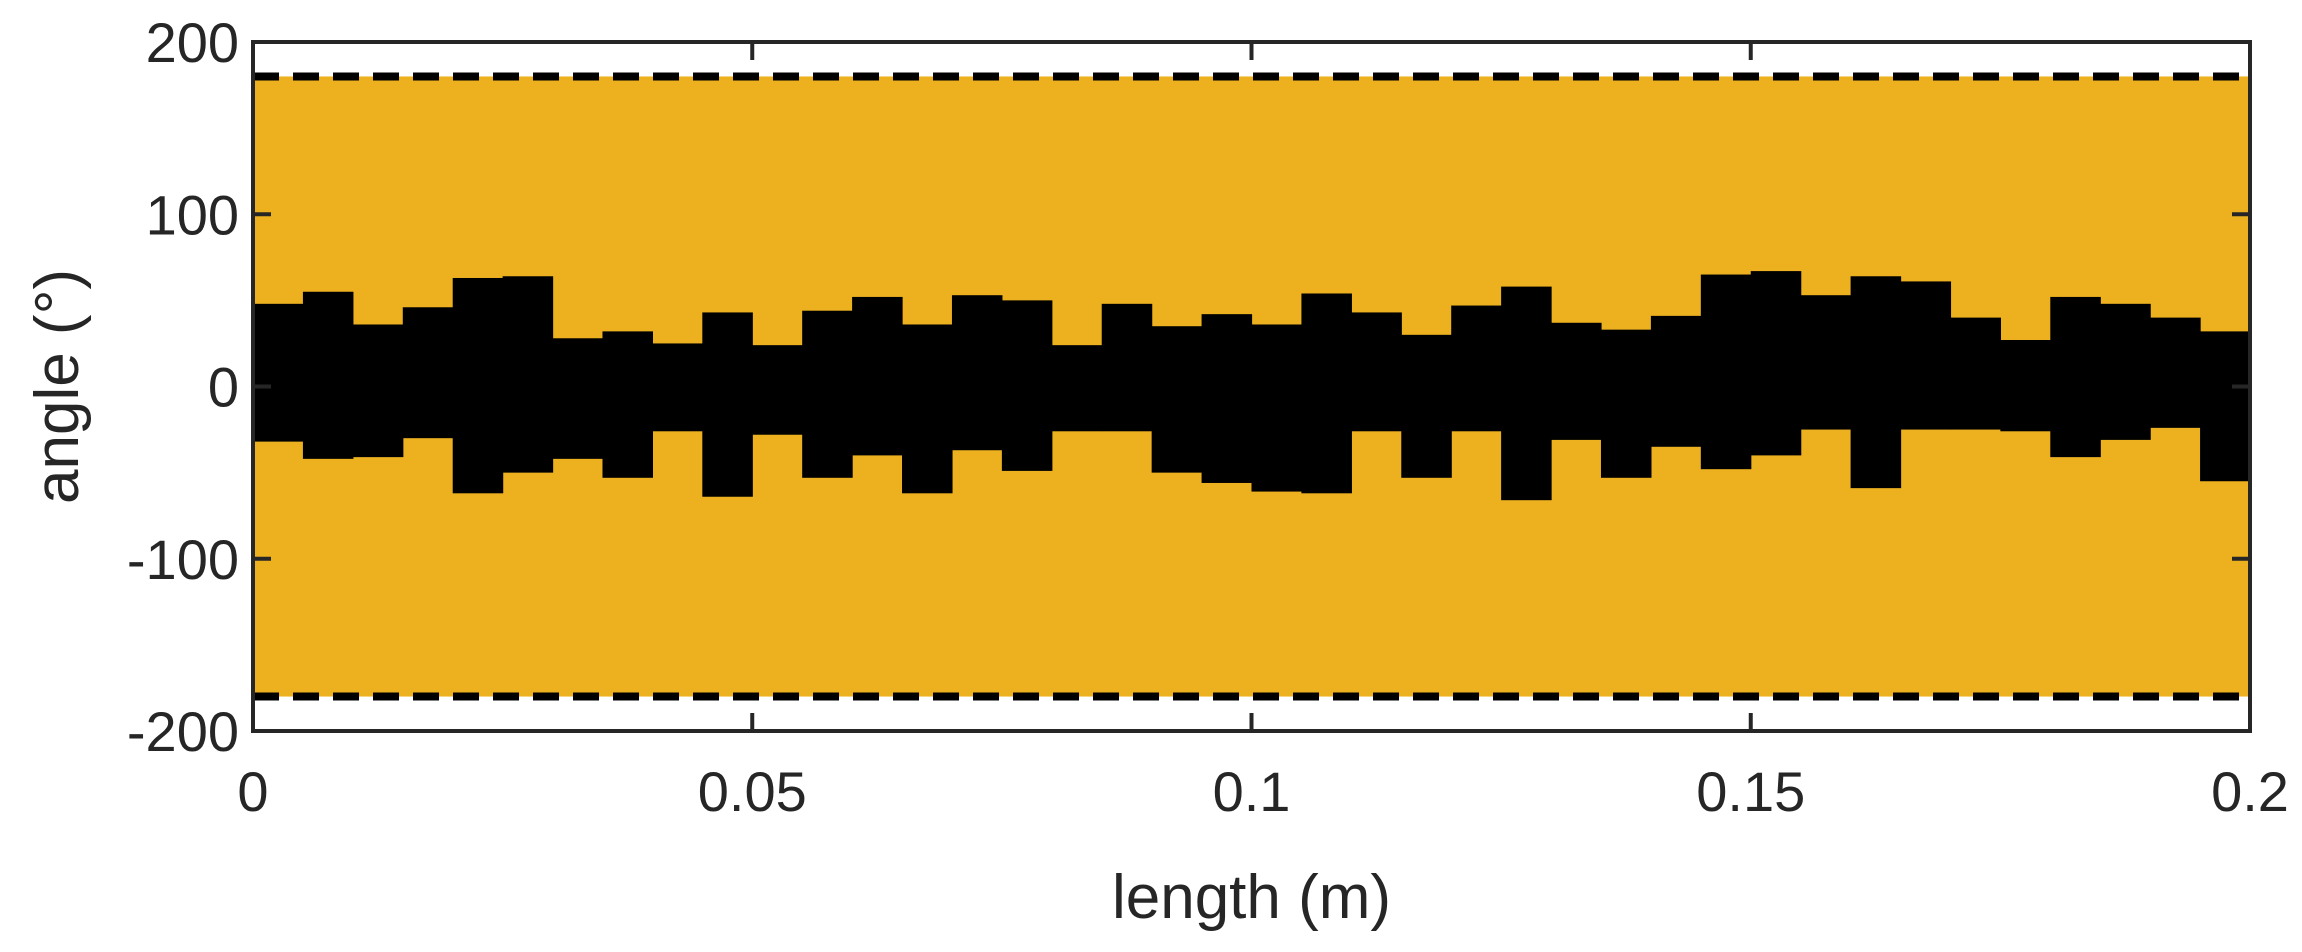 The height and width of the screenshot is (952, 2302). What do you see at coordinates (223, 387) in the screenshot?
I see `y-tick-label: 0` at bounding box center [223, 387].